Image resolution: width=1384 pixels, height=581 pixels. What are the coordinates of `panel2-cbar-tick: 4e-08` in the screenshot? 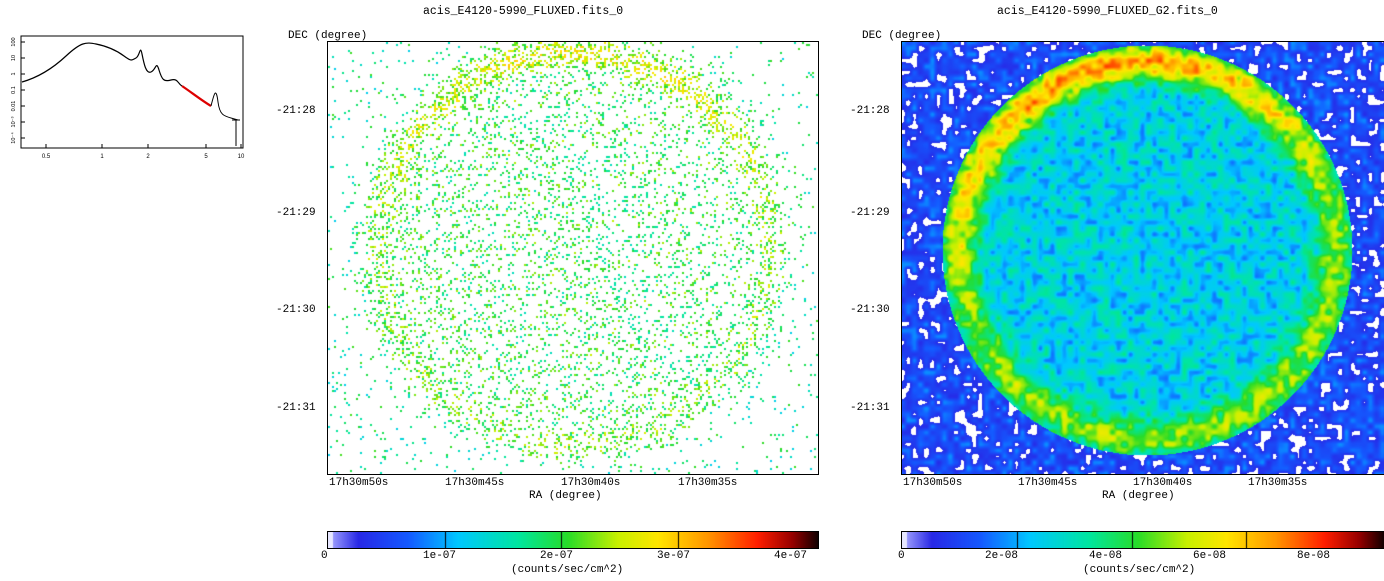 It's located at (1106, 556).